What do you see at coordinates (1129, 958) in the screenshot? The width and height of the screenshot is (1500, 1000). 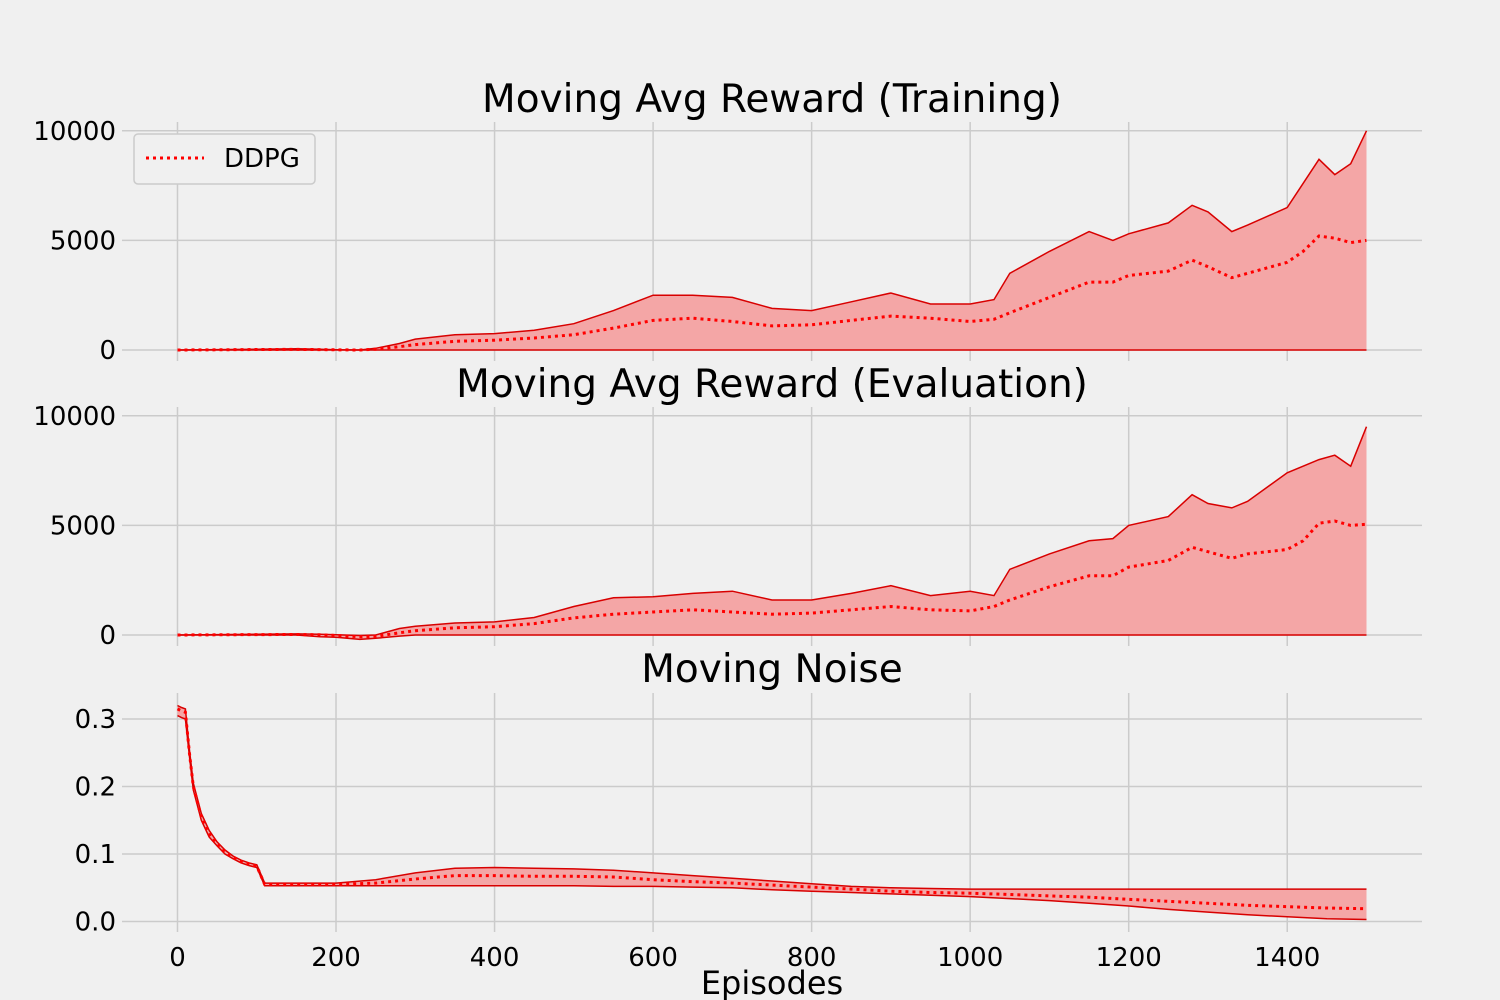 I see `noise-xtick-label-6: 1200` at bounding box center [1129, 958].